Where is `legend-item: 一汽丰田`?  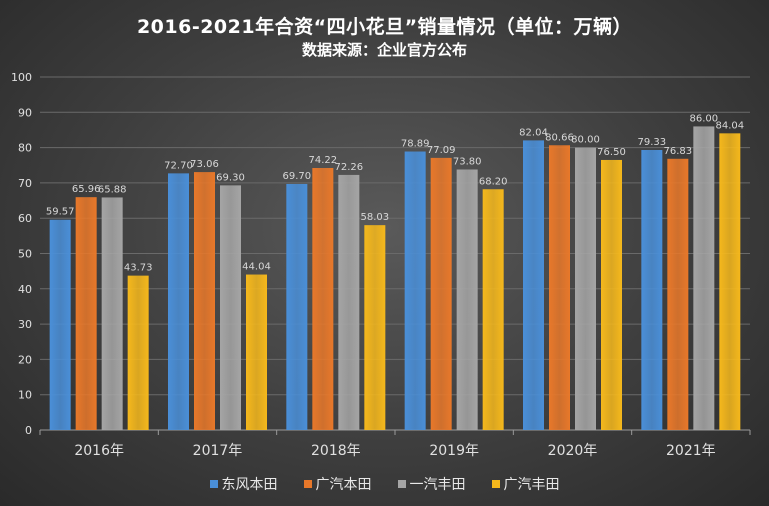
legend-item: 一汽丰田 is located at coordinates (431, 484).